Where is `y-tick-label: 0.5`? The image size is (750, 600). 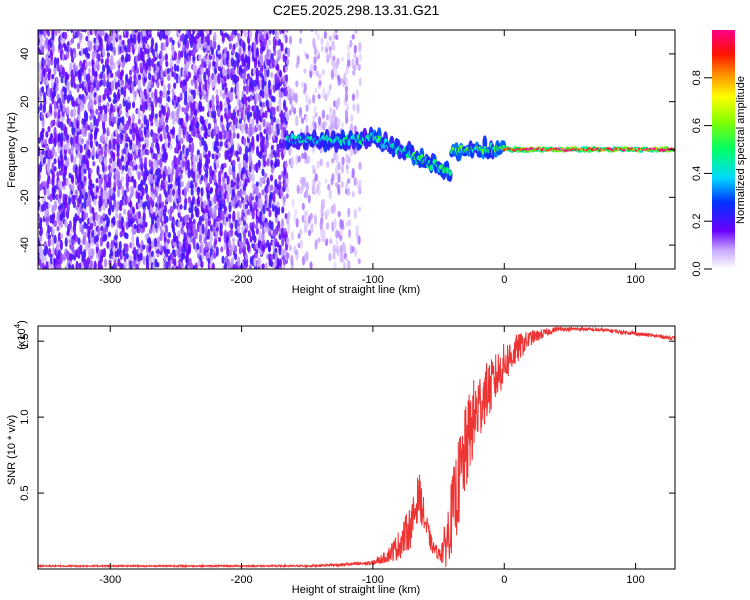 y-tick-label: 0.5 is located at coordinates (25, 492).